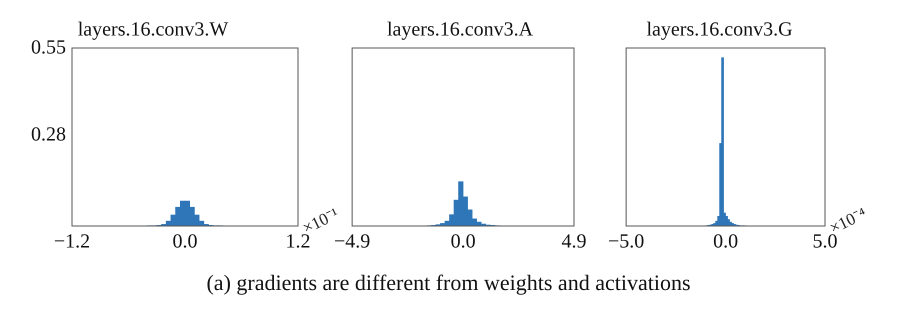 This screenshot has height=312, width=897. What do you see at coordinates (352, 241) in the screenshot?
I see `x-tick-label: −4.9` at bounding box center [352, 241].